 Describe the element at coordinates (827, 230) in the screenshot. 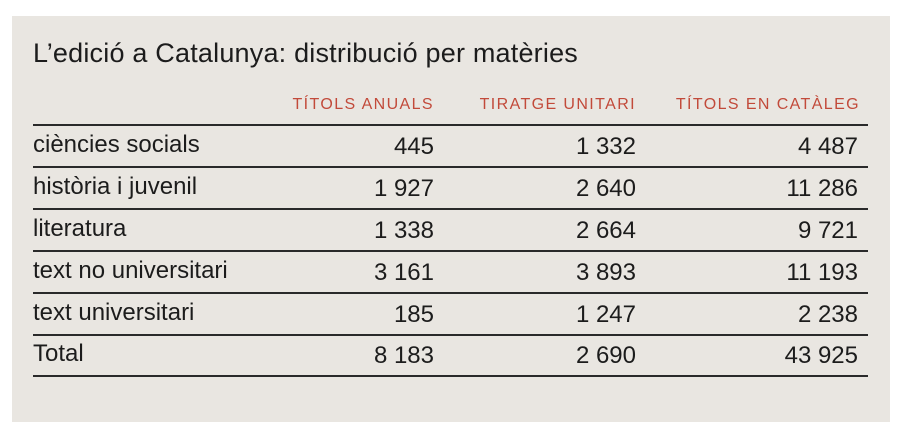

I see `table-cell: 9 721` at that location.